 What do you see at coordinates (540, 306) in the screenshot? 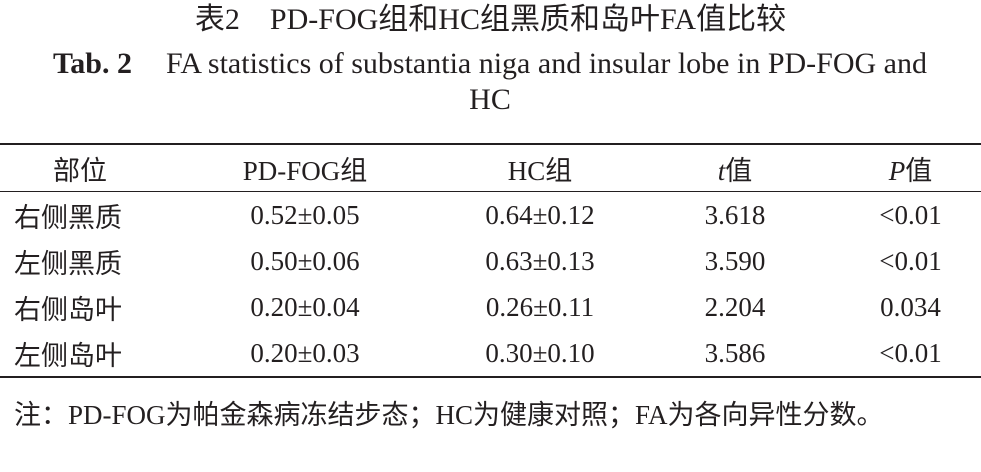
I see `cell: 0.26±0.11` at bounding box center [540, 306].